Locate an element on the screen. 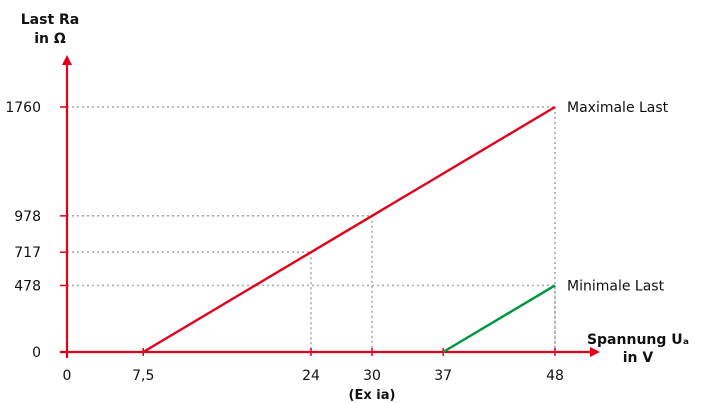 This screenshot has height=403, width=715. y-tick-label: 717 is located at coordinates (27, 253).